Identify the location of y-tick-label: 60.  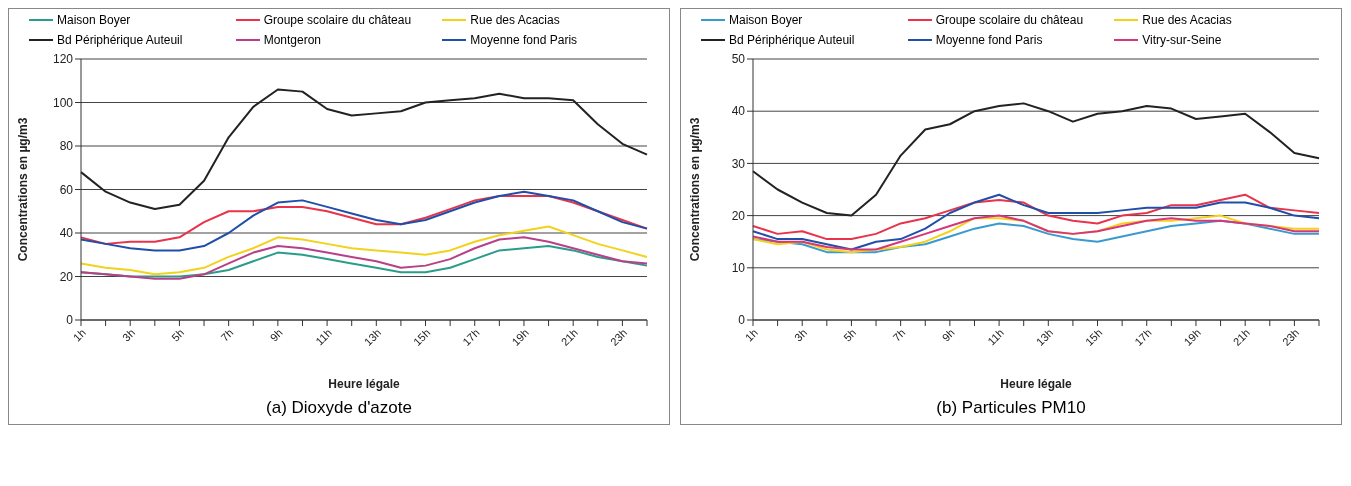
(66, 189).